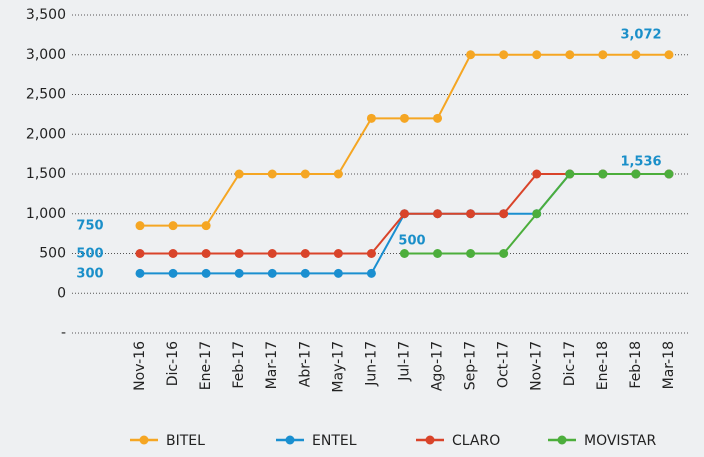 This screenshot has height=457, width=704. Describe the element at coordinates (140, 366) in the screenshot. I see `x-tick-label: Nov-16` at that location.